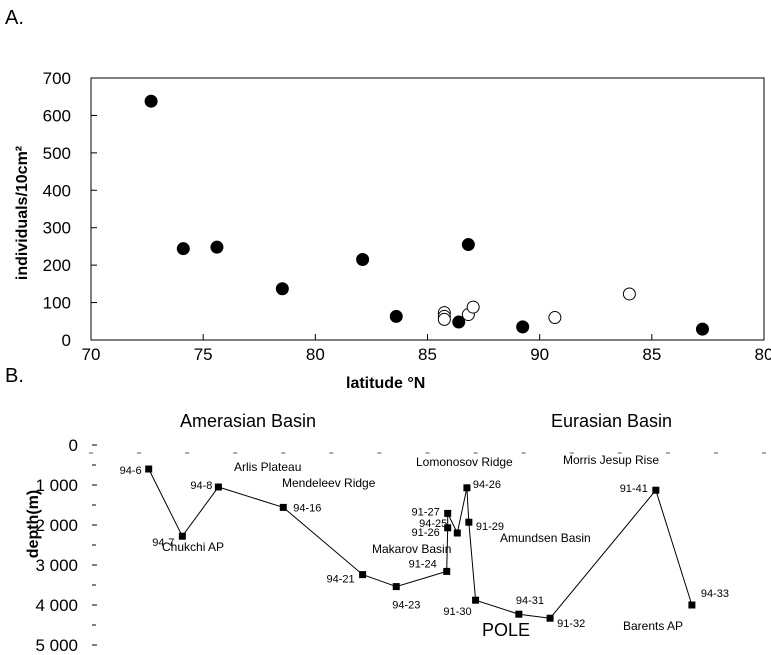 The height and width of the screenshot is (655, 771). I want to click on station-label: 94-33, so click(715, 594).